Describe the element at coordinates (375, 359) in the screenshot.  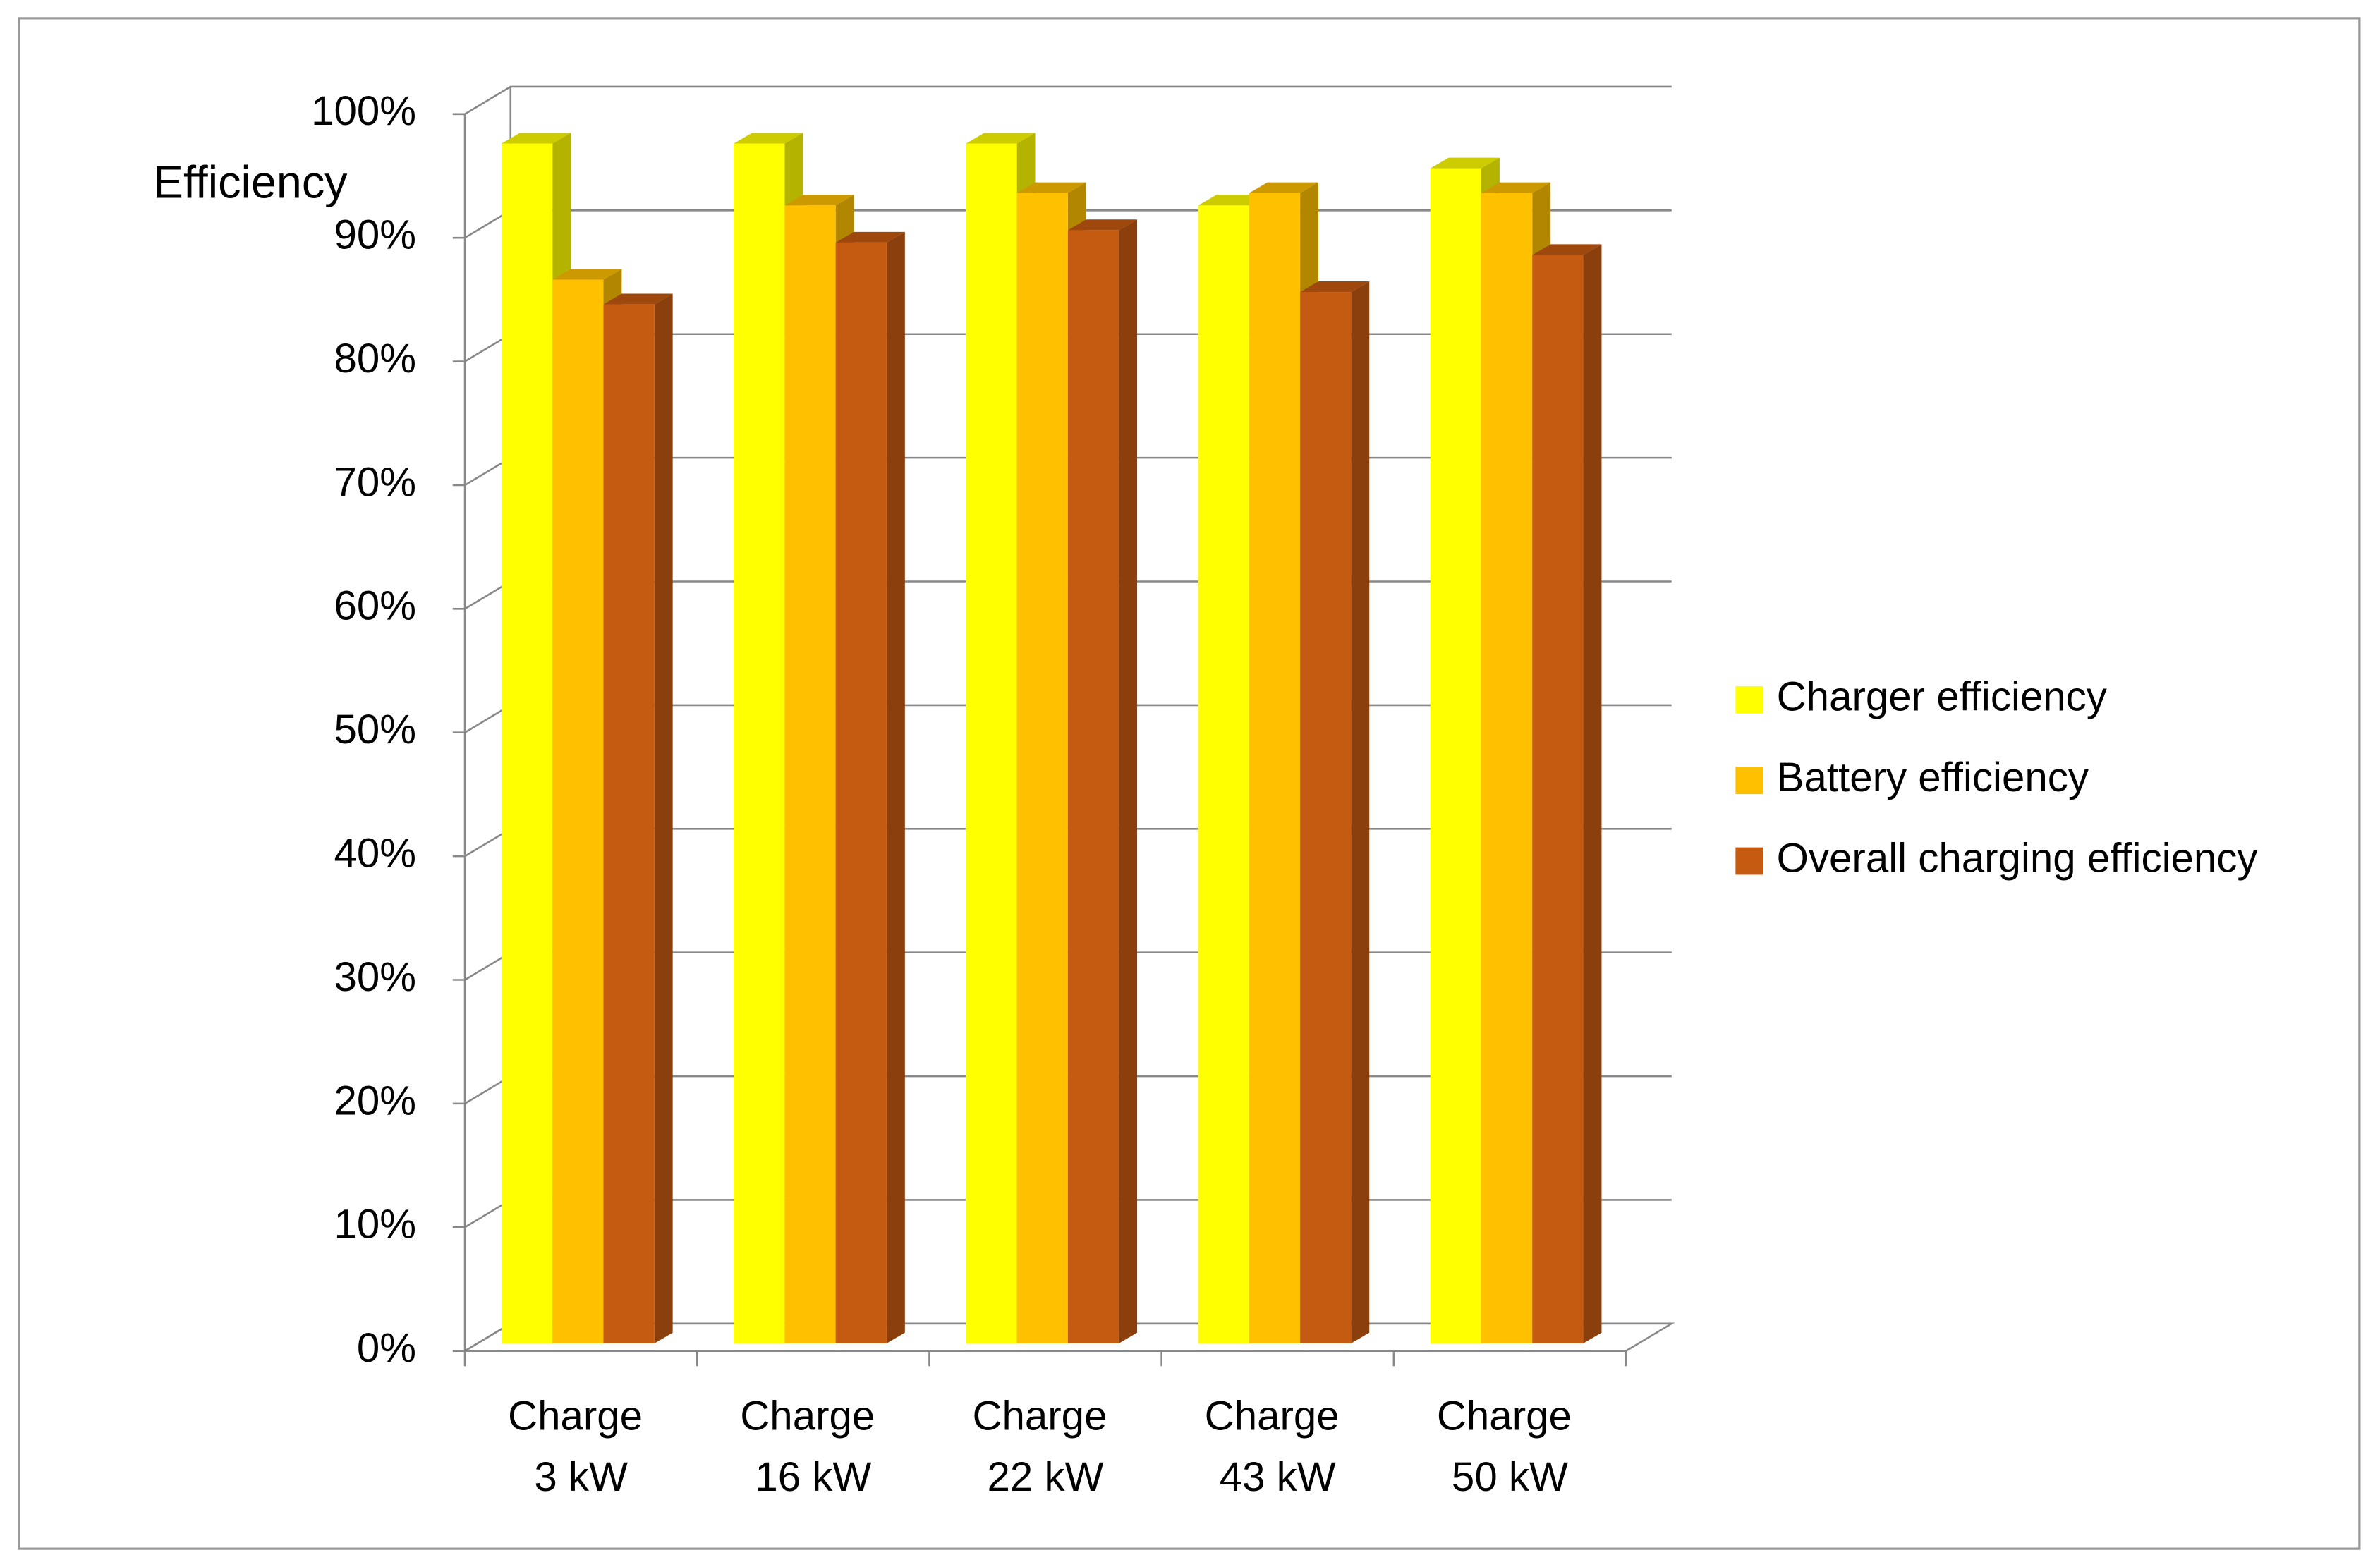
I see `y-tick-label: 80%` at that location.